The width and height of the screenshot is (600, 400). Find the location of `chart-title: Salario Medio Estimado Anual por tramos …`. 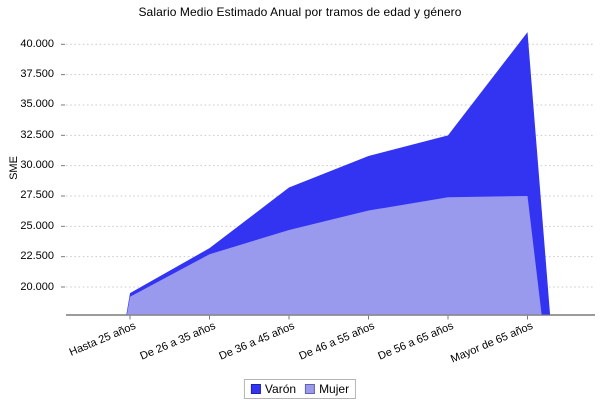

chart-title: Salario Medio Estimado Anual por tramos … is located at coordinates (300, 12).